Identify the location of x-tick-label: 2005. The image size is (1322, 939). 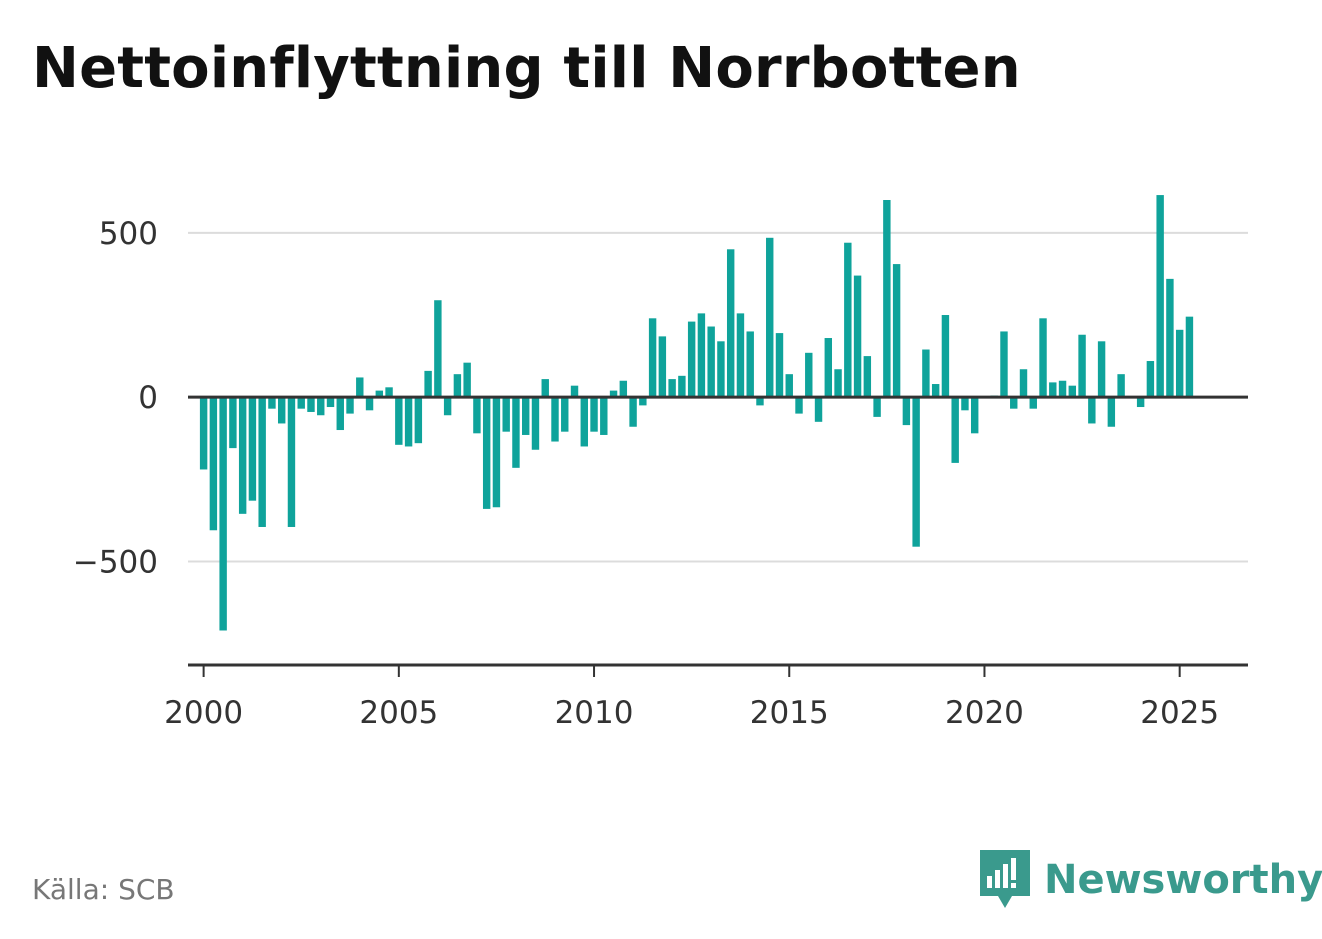
(398, 713).